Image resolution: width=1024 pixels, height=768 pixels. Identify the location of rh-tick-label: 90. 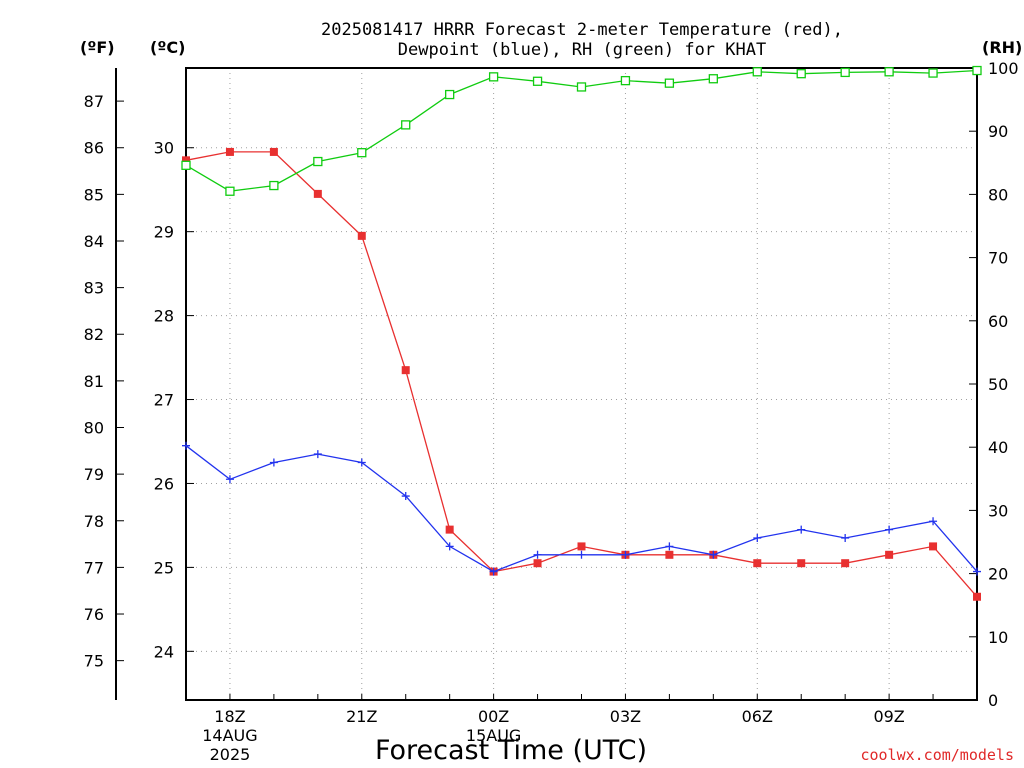
(998, 131).